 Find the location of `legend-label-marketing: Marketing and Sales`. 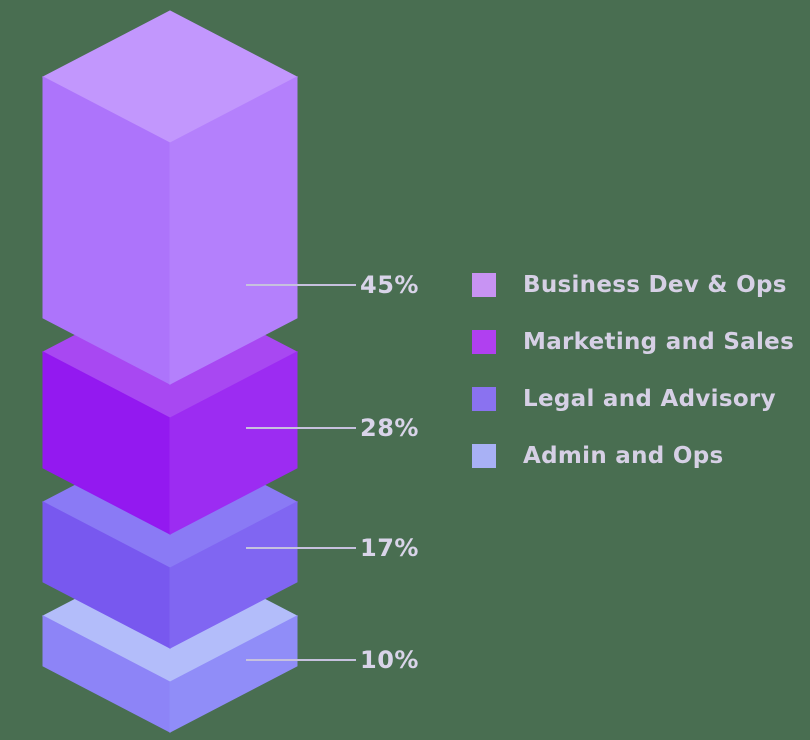

legend-label-marketing: Marketing and Sales is located at coordinates (659, 342).